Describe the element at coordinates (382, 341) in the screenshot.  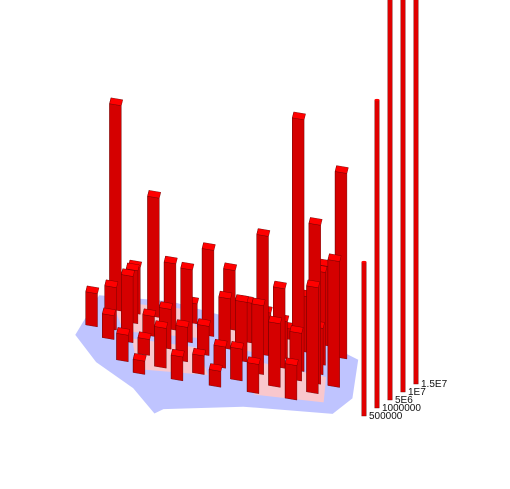
I see `legend-entry: 500000` at that location.